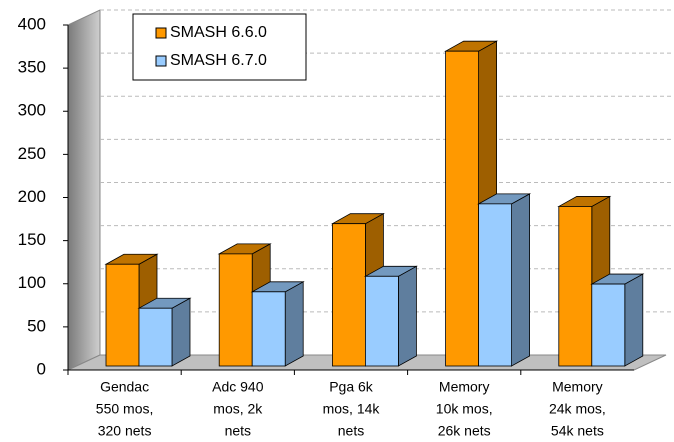 The image size is (674, 442). Describe the element at coordinates (218, 60) in the screenshot. I see `legend-label: SMASH 6.7.0` at that location.